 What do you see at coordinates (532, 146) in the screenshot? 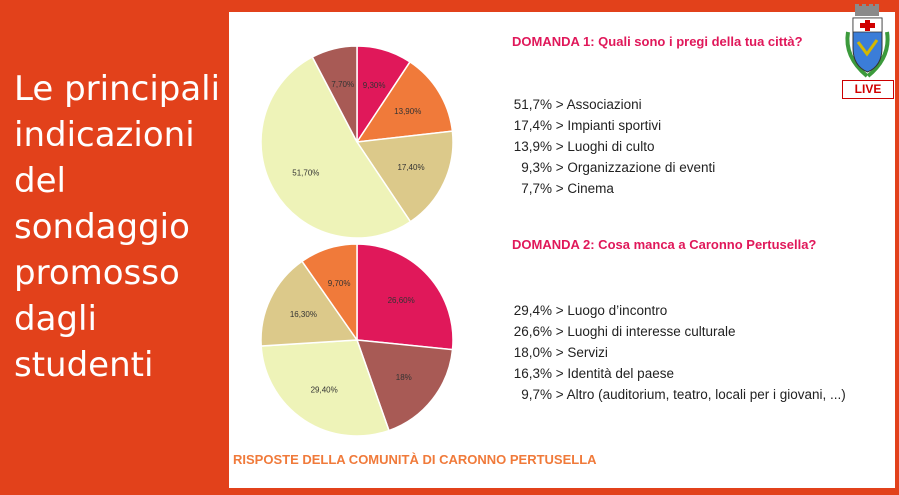
I see `answer-percentage: 13,9%` at bounding box center [532, 146].